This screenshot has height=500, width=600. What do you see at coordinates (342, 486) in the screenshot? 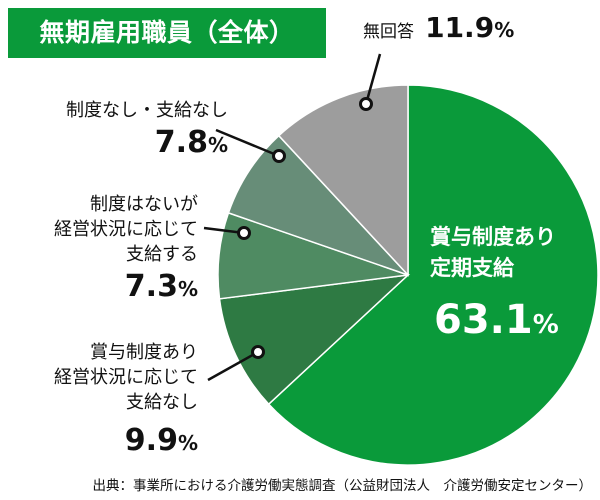
I see `source-note: 出典：事業所における介護労働実態調査（公益財団法人 介護労働安定センター）` at bounding box center [342, 486].